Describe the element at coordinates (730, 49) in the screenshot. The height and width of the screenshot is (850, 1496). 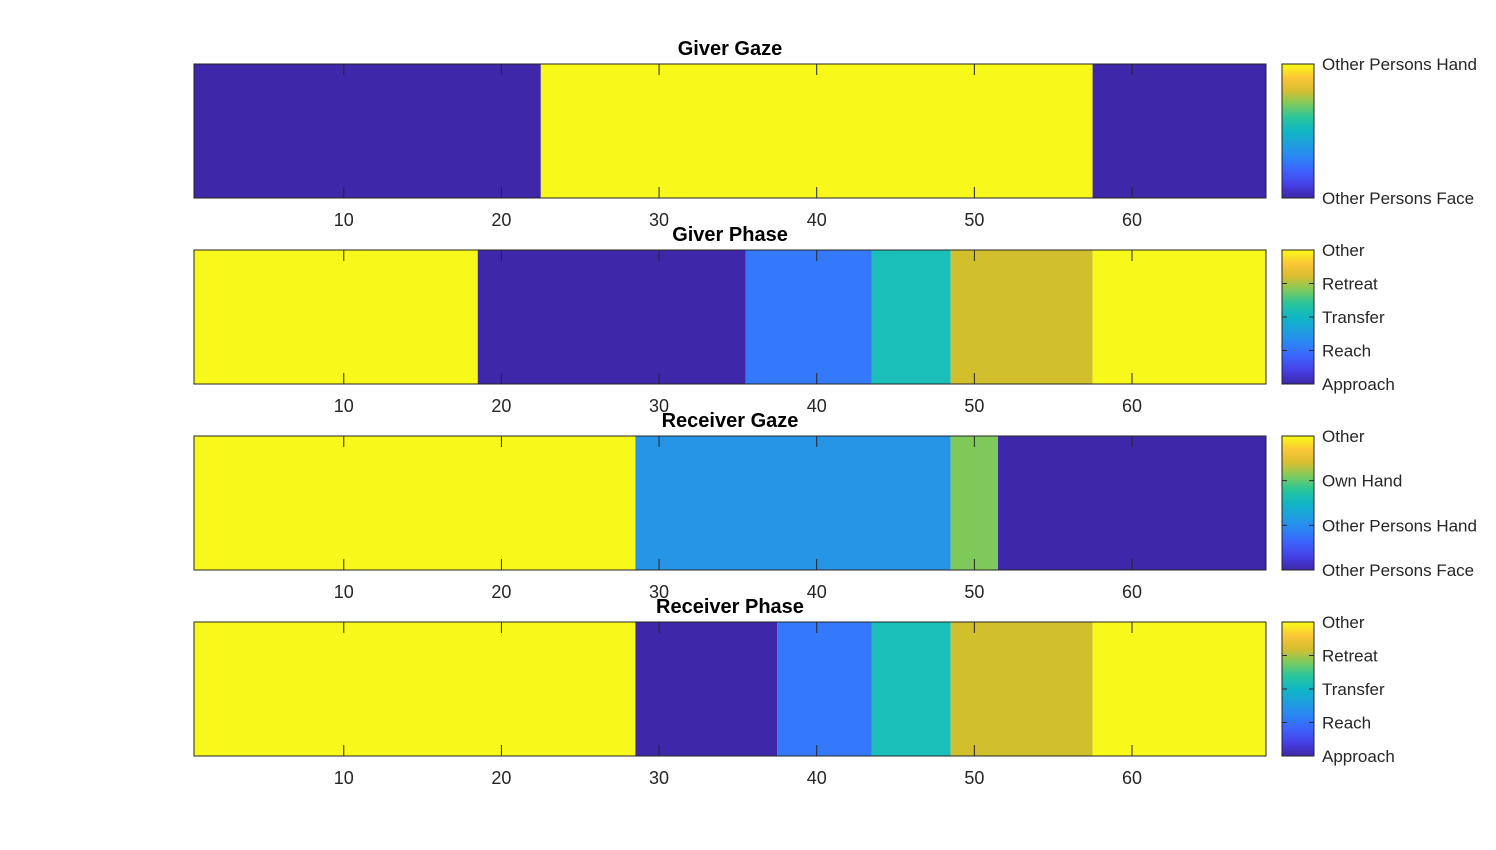
I see `subplot-title: Giver Gaze` at that location.